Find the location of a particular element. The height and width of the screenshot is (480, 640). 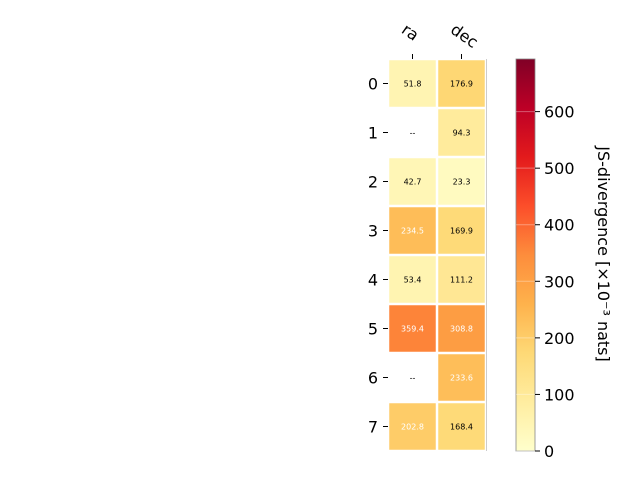

cell-value-label: 168.4 is located at coordinates (461, 427).